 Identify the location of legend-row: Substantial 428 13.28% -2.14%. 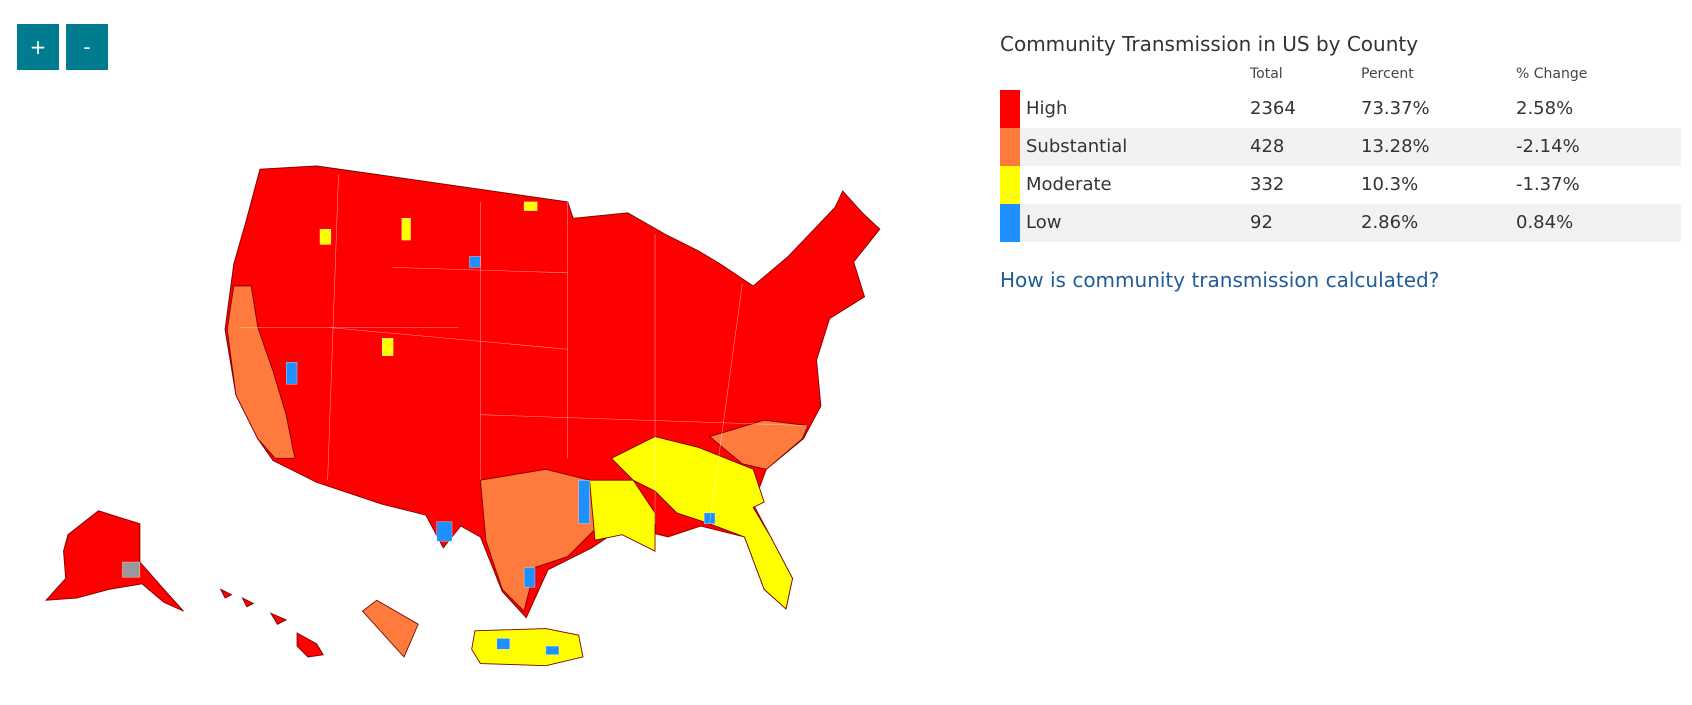
(1340, 147).